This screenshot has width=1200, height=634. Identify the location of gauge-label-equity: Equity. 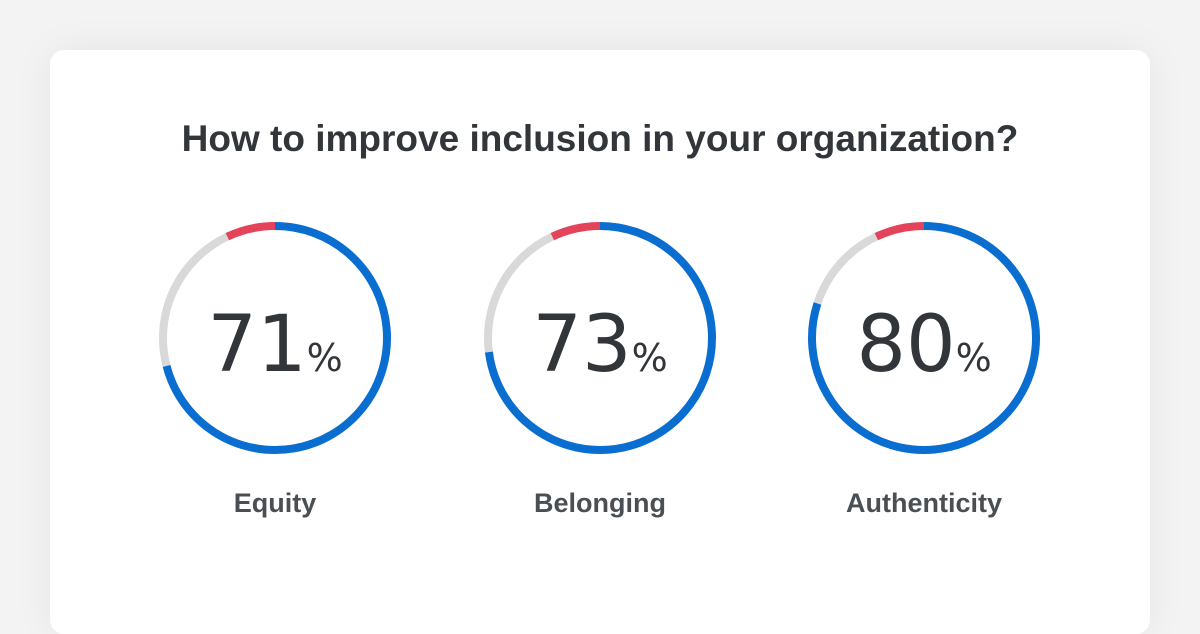
(275, 503).